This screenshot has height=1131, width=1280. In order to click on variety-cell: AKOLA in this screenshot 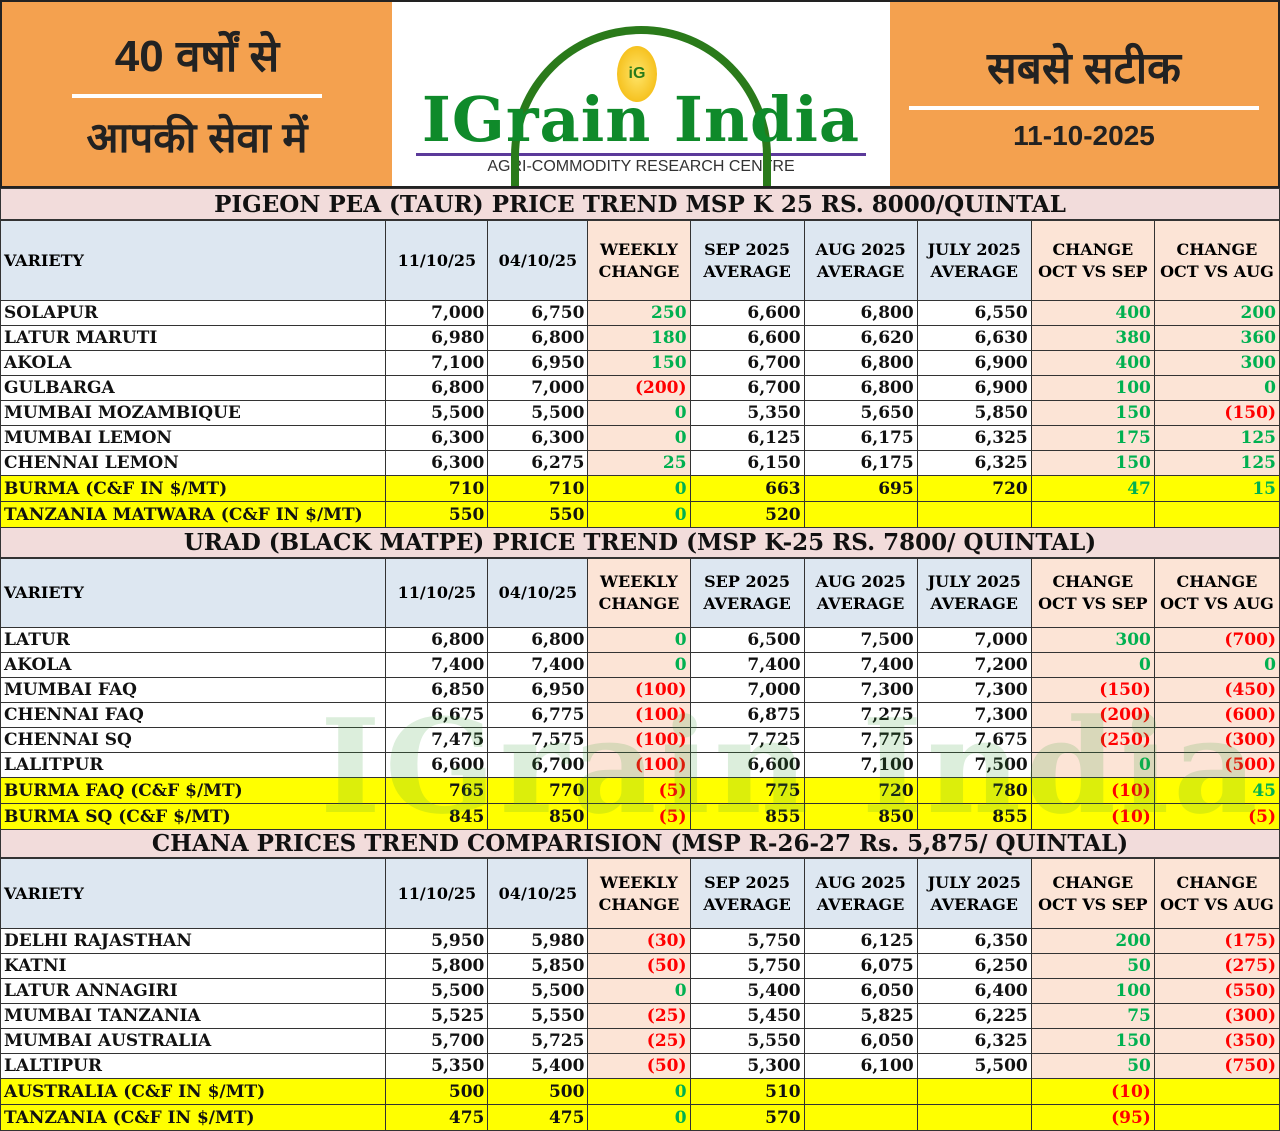, I will do `click(193, 363)`.